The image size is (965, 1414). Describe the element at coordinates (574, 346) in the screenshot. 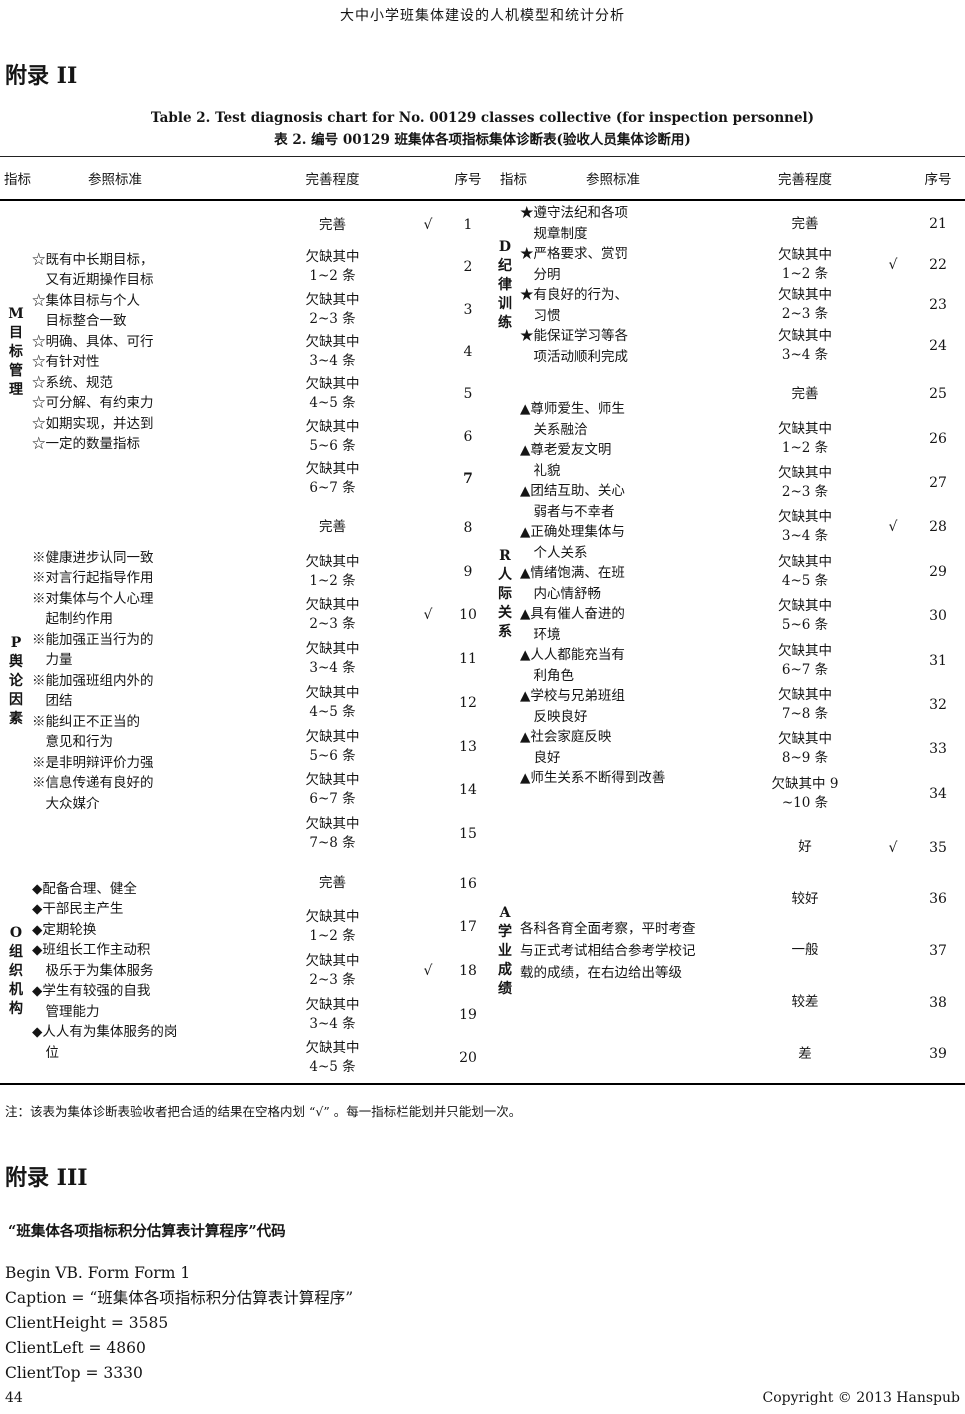

I see `criteria-item: ★能保证学习等各 项活动顺利完成` at that location.